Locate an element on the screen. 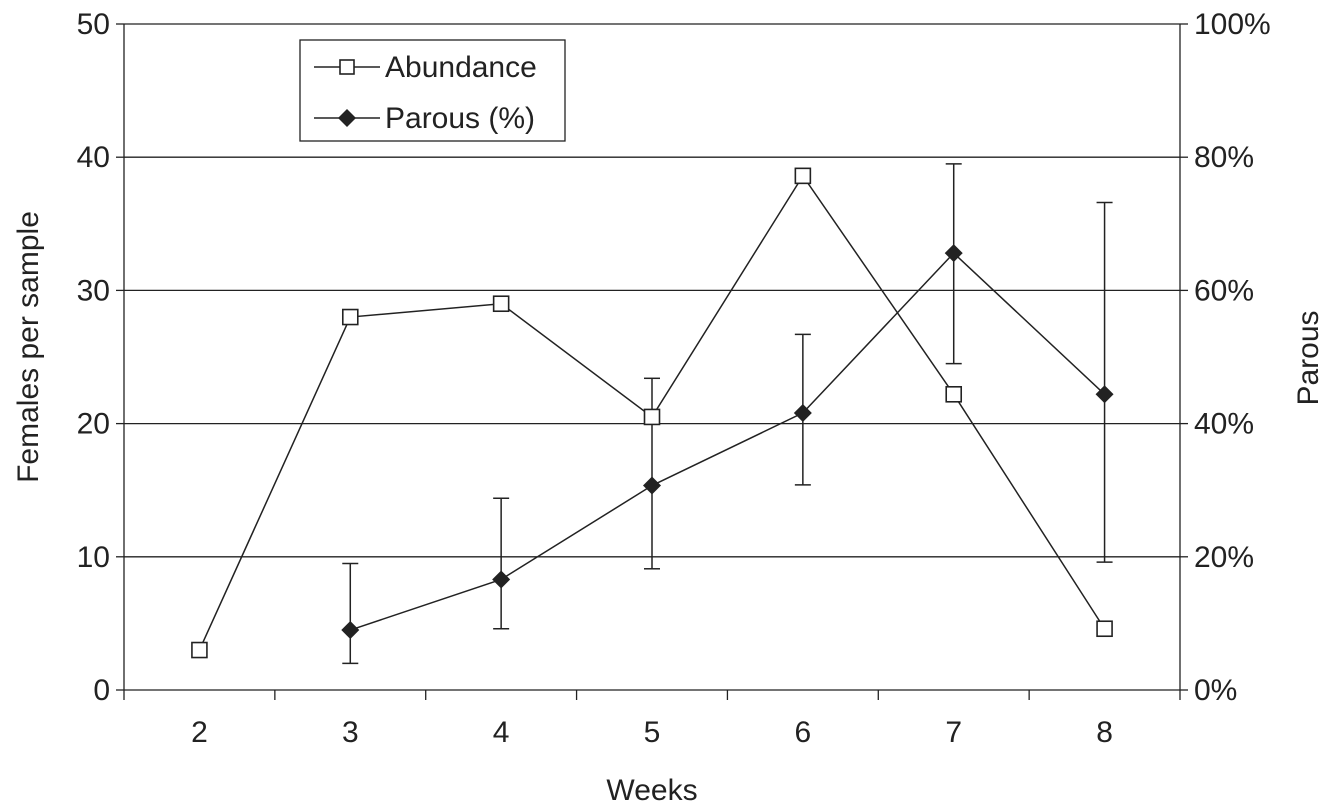  y-left-tick-label: 50 is located at coordinates (93, 24).